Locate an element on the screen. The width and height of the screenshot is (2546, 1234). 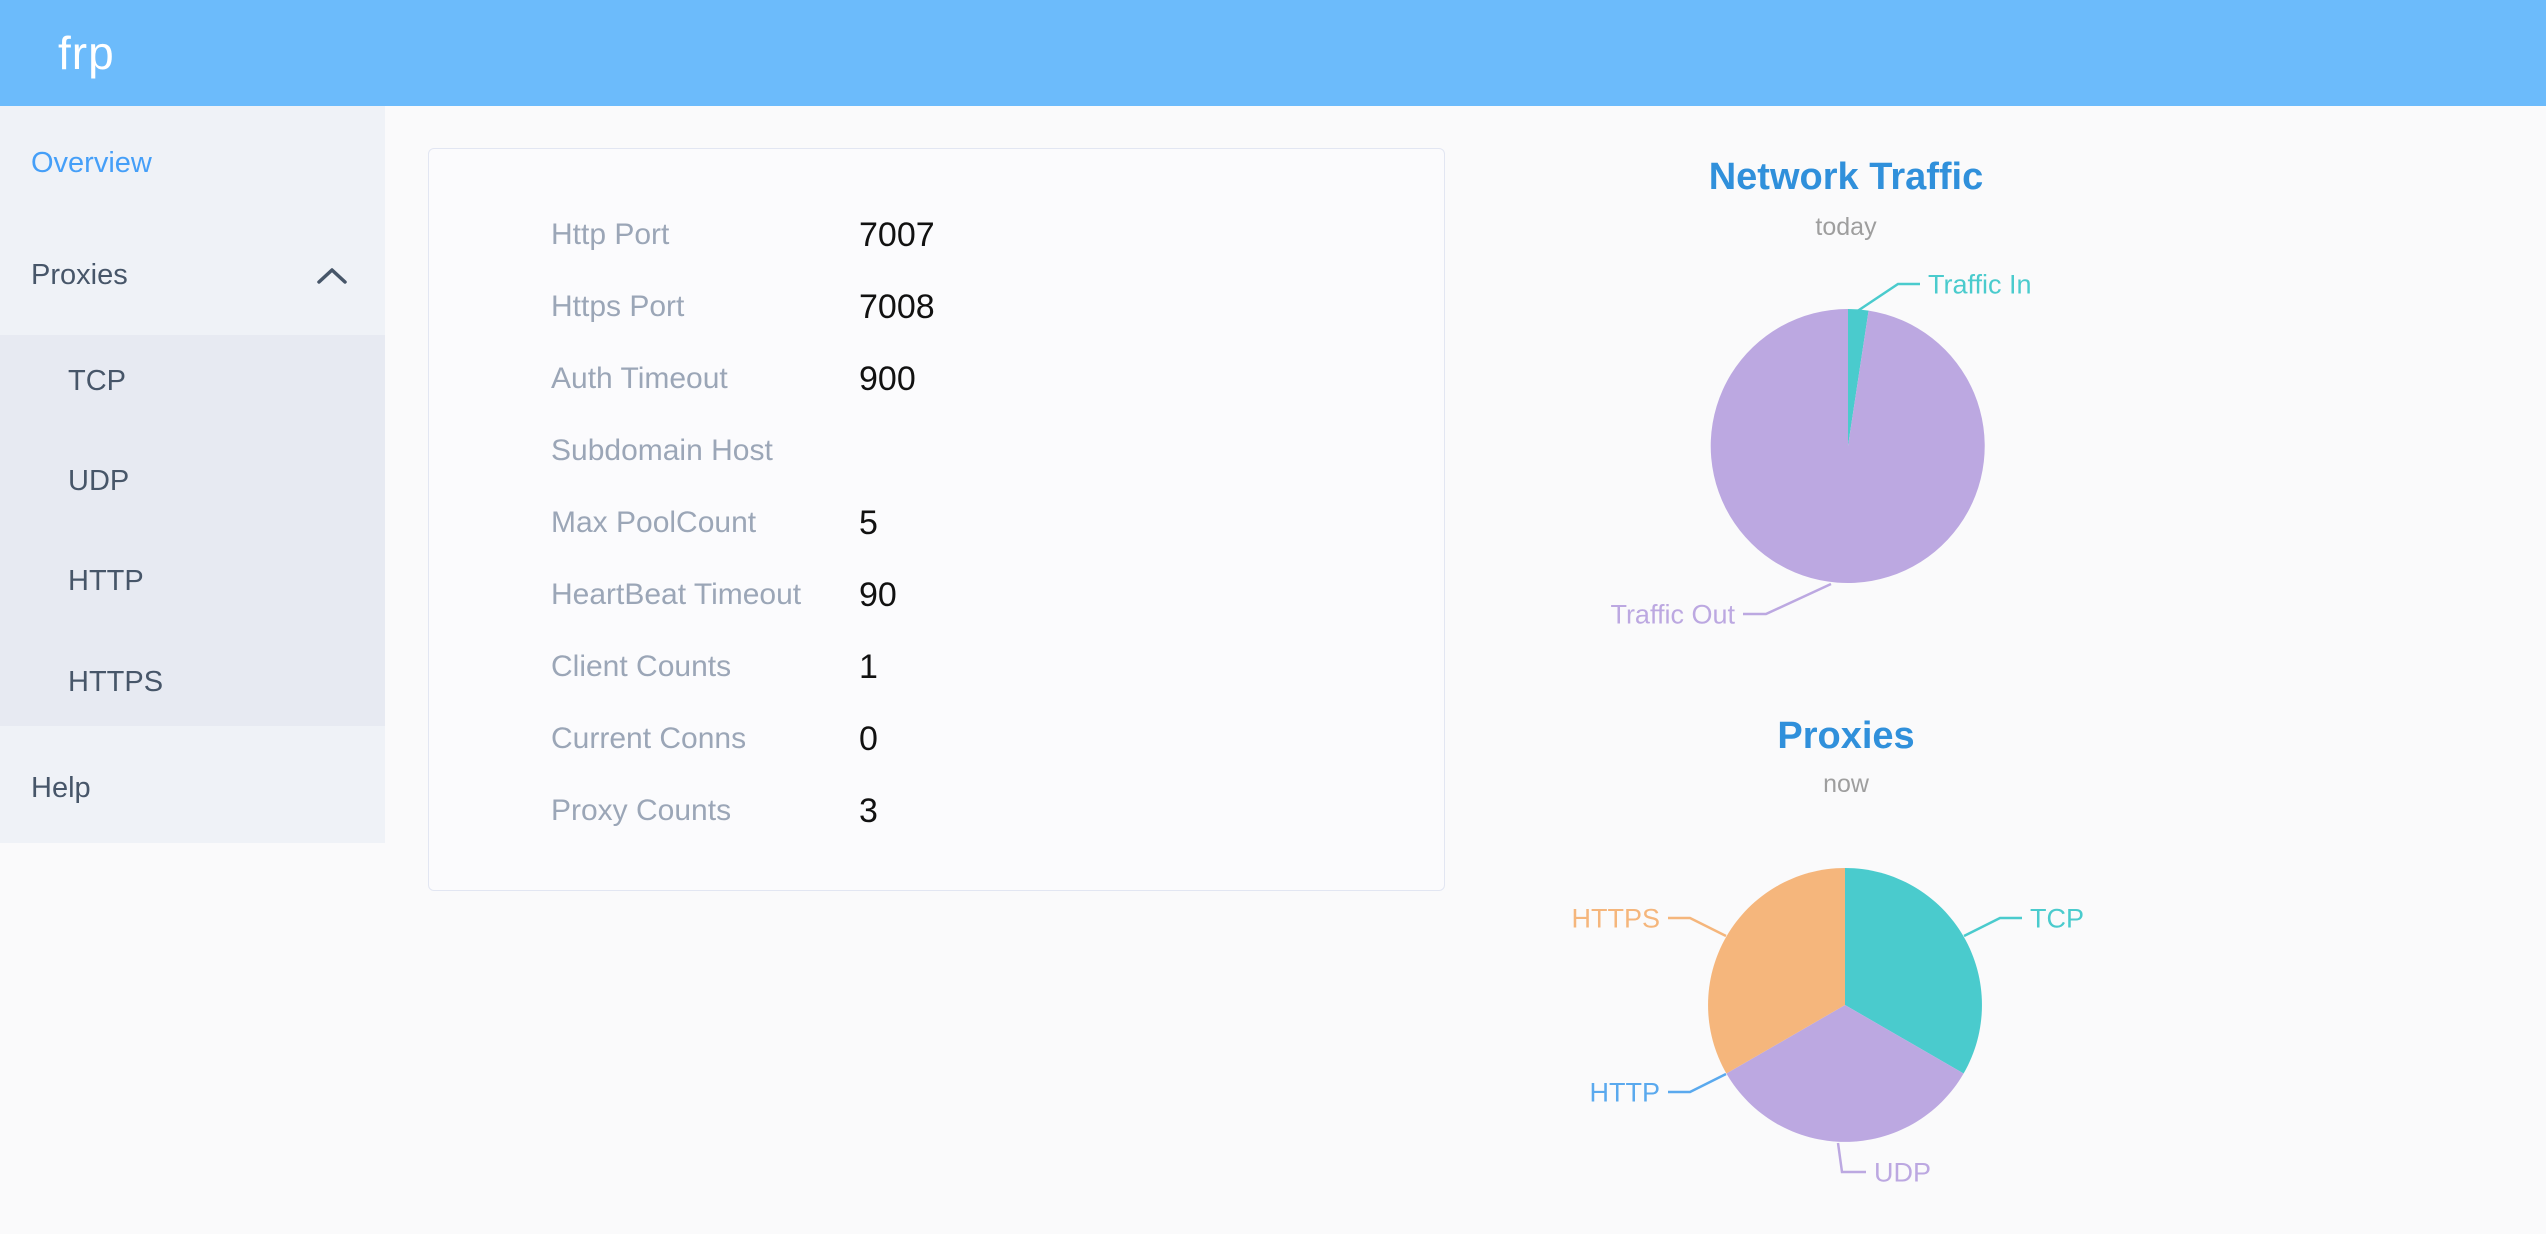
table-row: Subdomain Host is located at coordinates (936, 451).